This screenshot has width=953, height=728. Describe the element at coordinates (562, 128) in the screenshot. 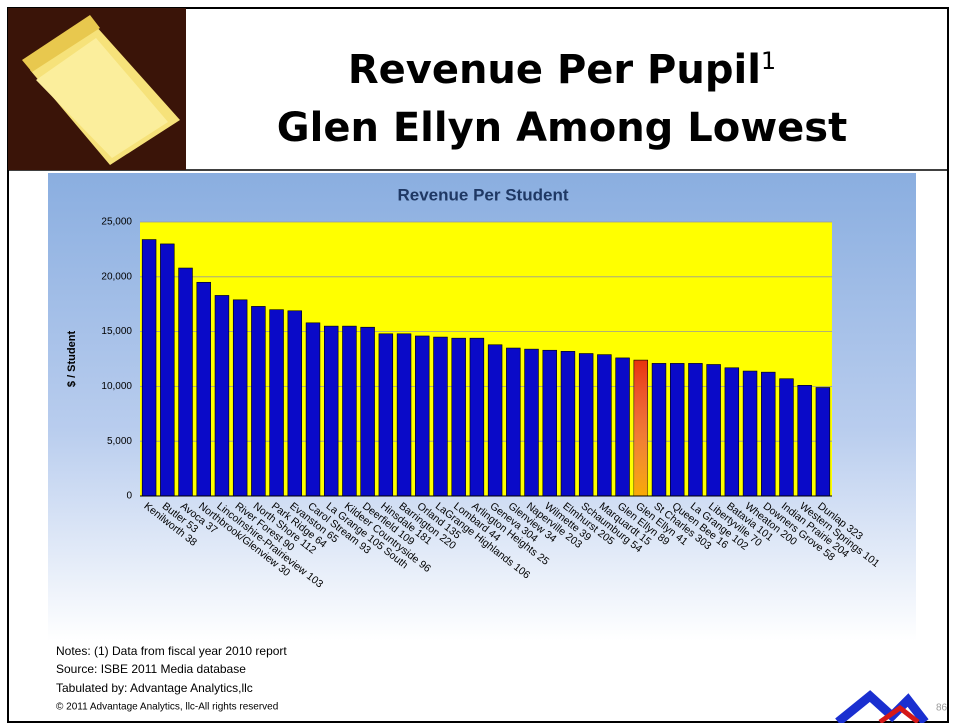

I see `slide-subtitle: Glen Ellyn Among Lowest` at that location.